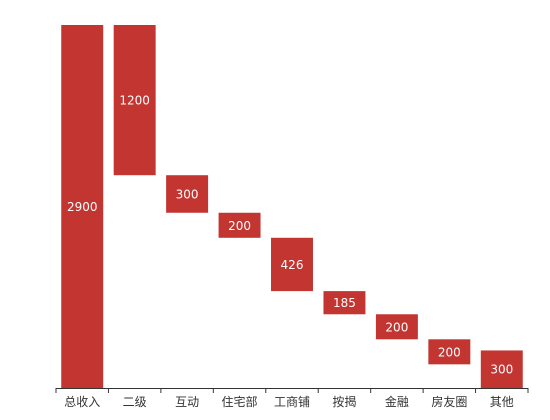  What do you see at coordinates (344, 401) in the screenshot?
I see `x-tick-label-5: 按揭` at bounding box center [344, 401].